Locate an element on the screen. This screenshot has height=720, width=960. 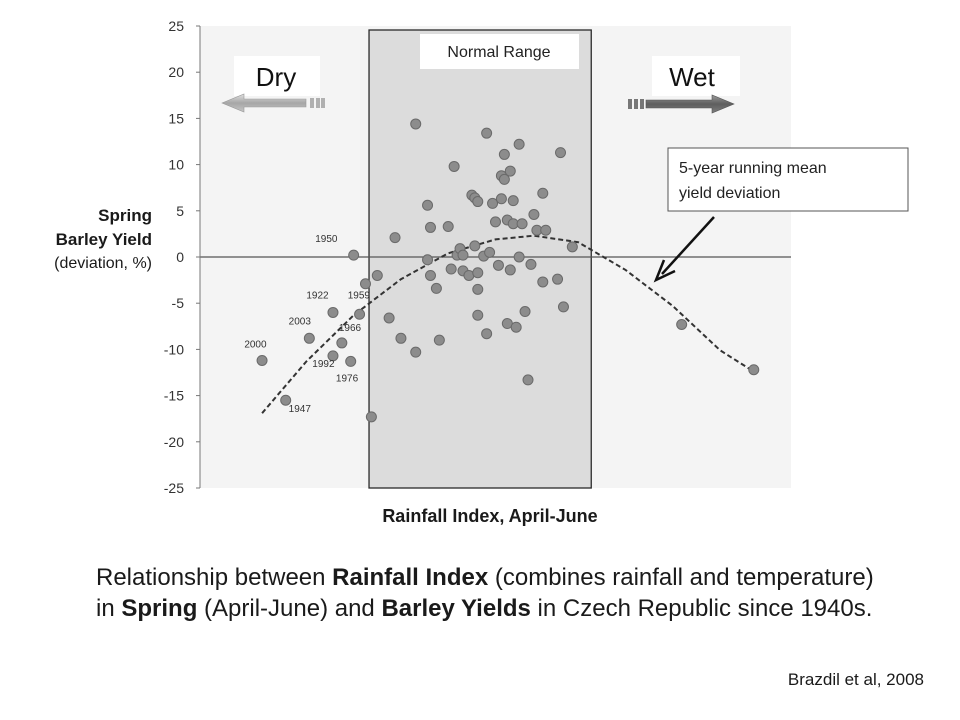
source-citation: Brazdil et al, 2008 is located at coordinates (855, 679).